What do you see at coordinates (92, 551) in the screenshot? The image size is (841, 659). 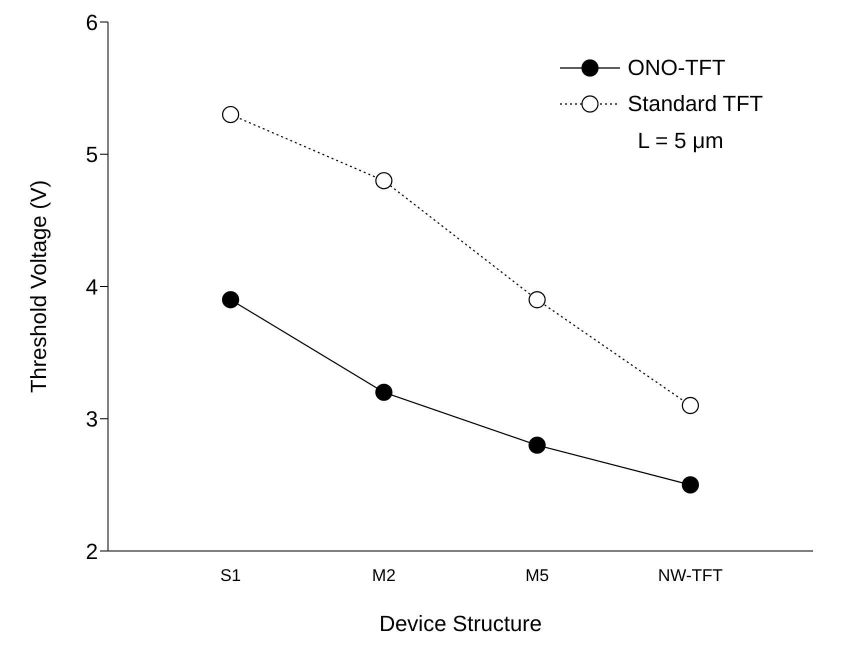 I see `y-tick-label: 2` at bounding box center [92, 551].